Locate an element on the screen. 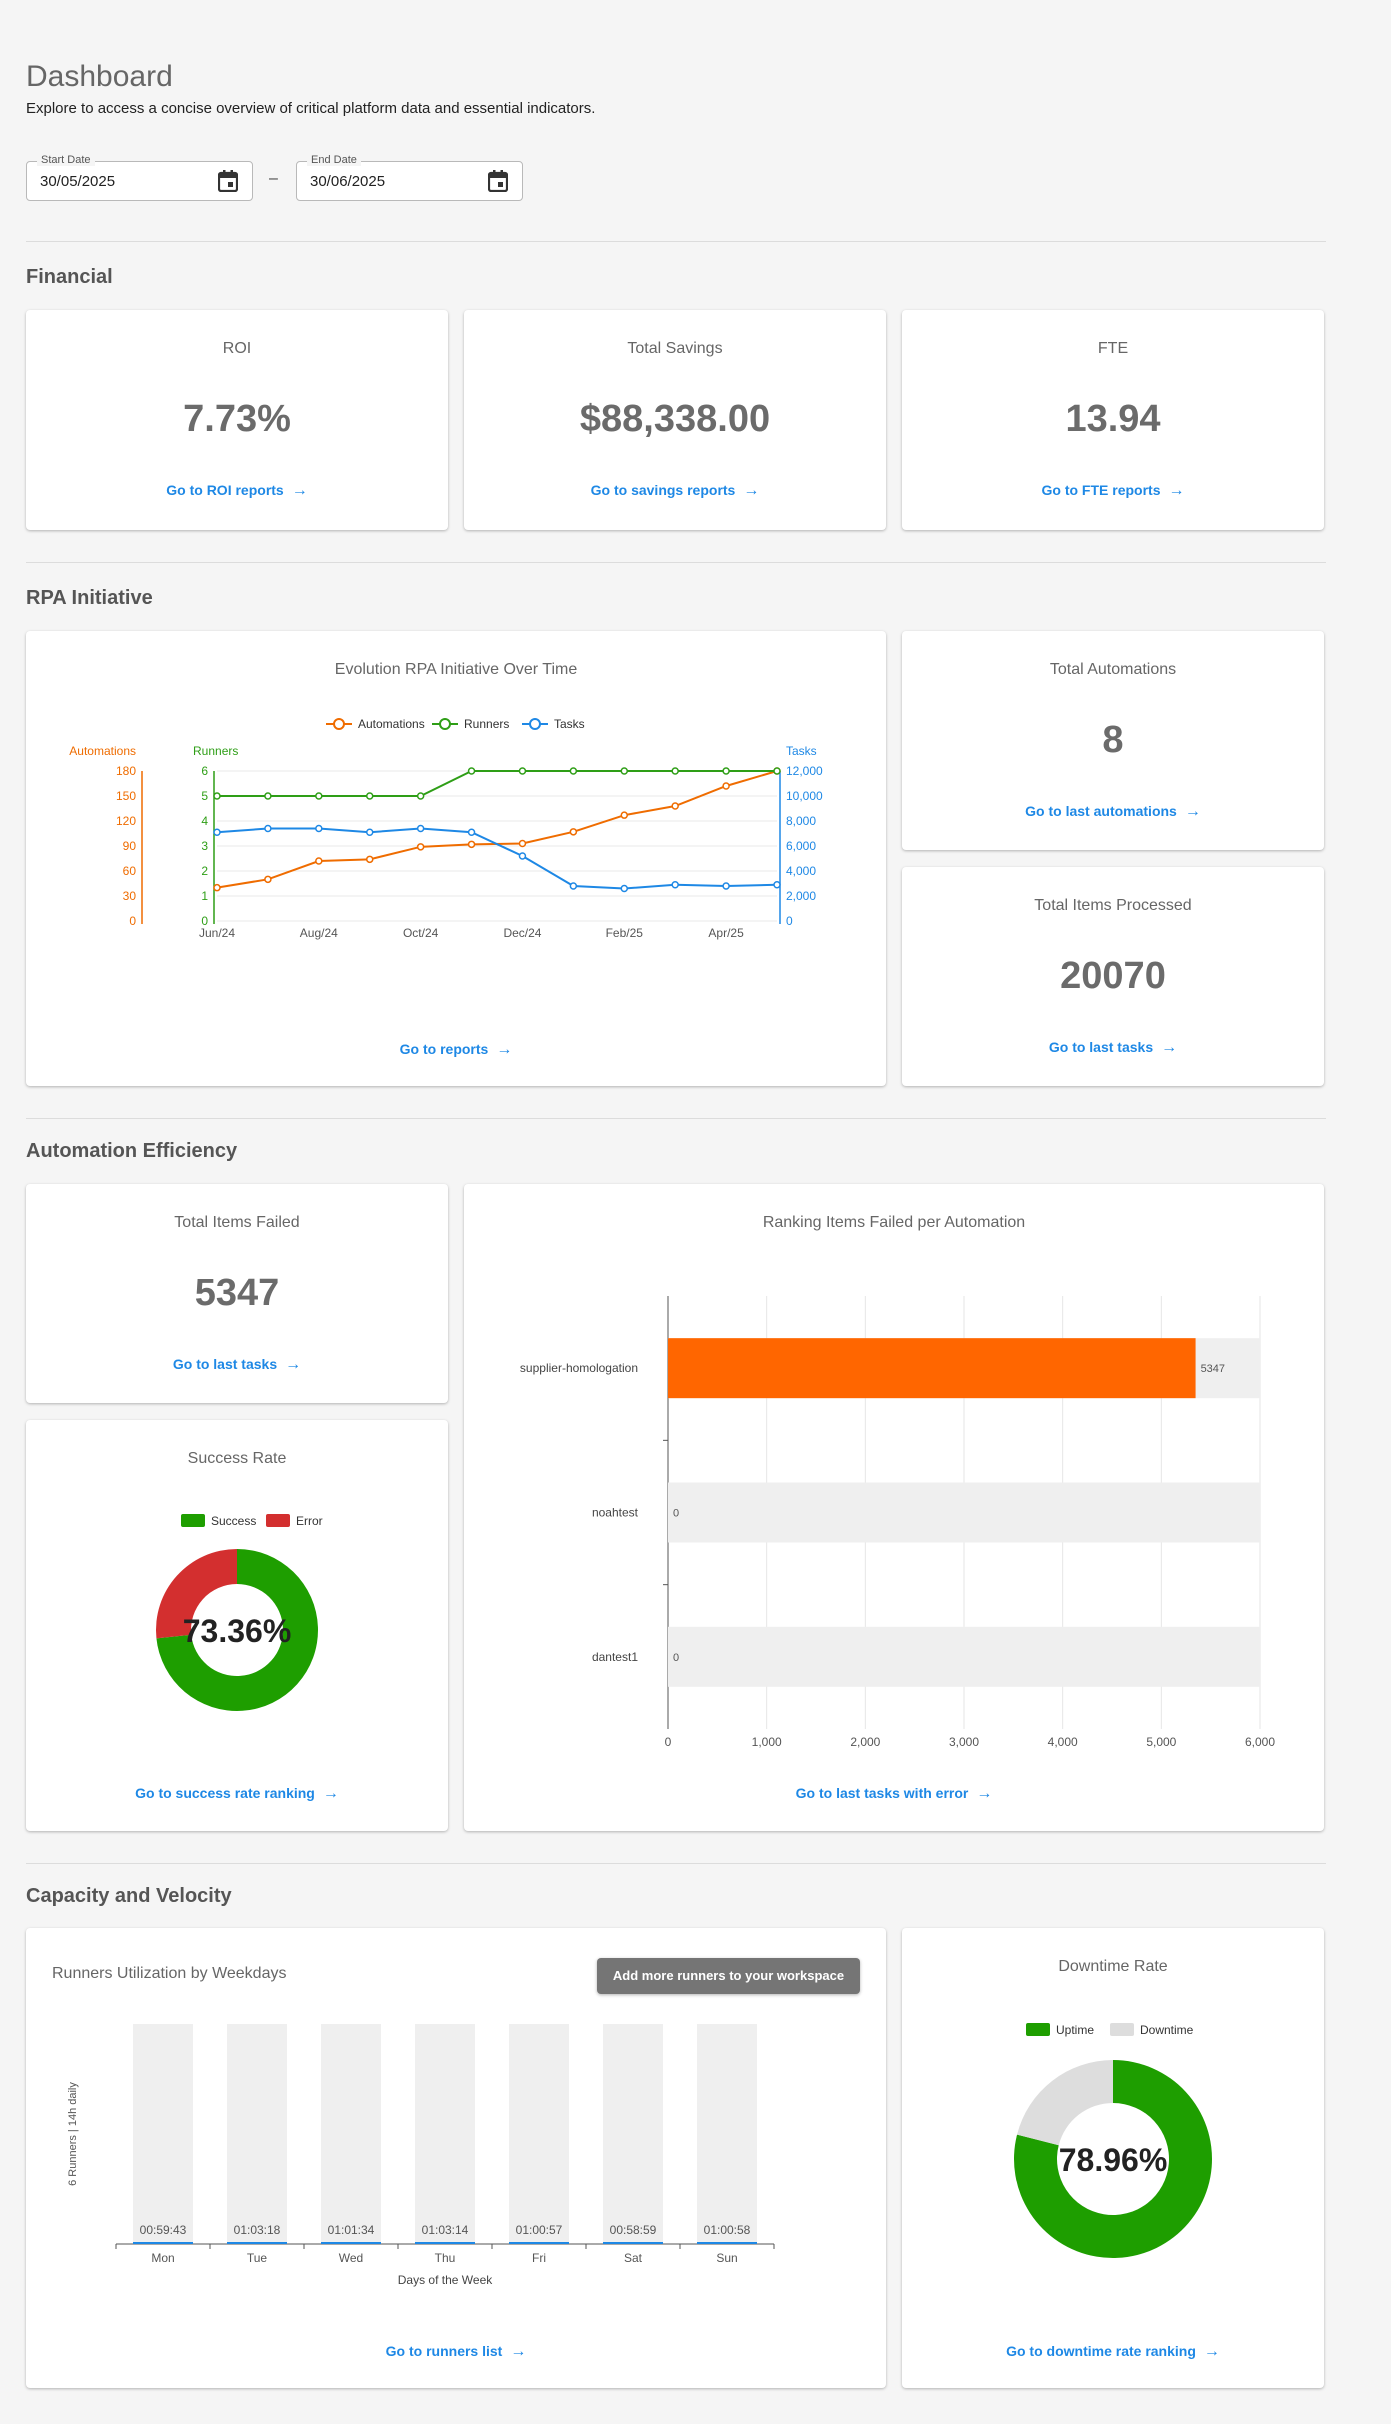 Image resolution: width=1391 pixels, height=2424 pixels. series-line-runners is located at coordinates (497, 783).